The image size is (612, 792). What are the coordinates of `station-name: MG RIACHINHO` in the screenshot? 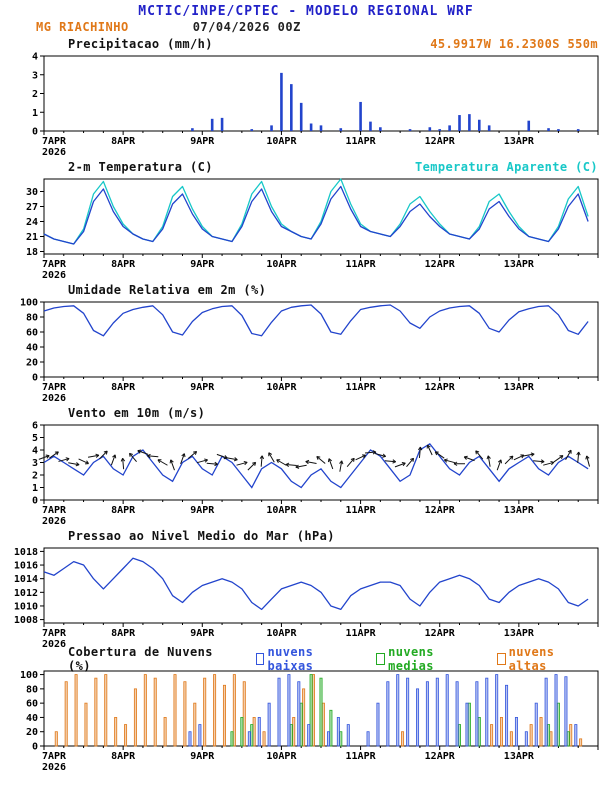 It's located at (82, 27).